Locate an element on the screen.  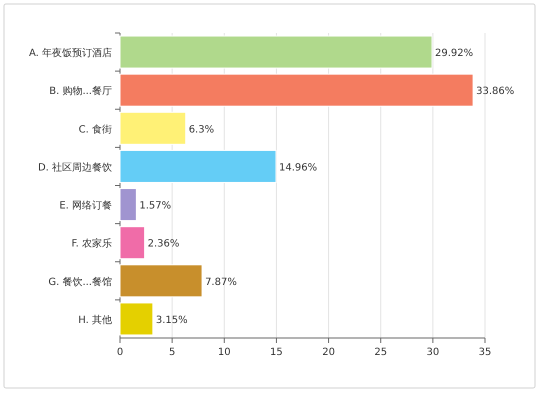
data-label: 33.86% is located at coordinates (495, 92).